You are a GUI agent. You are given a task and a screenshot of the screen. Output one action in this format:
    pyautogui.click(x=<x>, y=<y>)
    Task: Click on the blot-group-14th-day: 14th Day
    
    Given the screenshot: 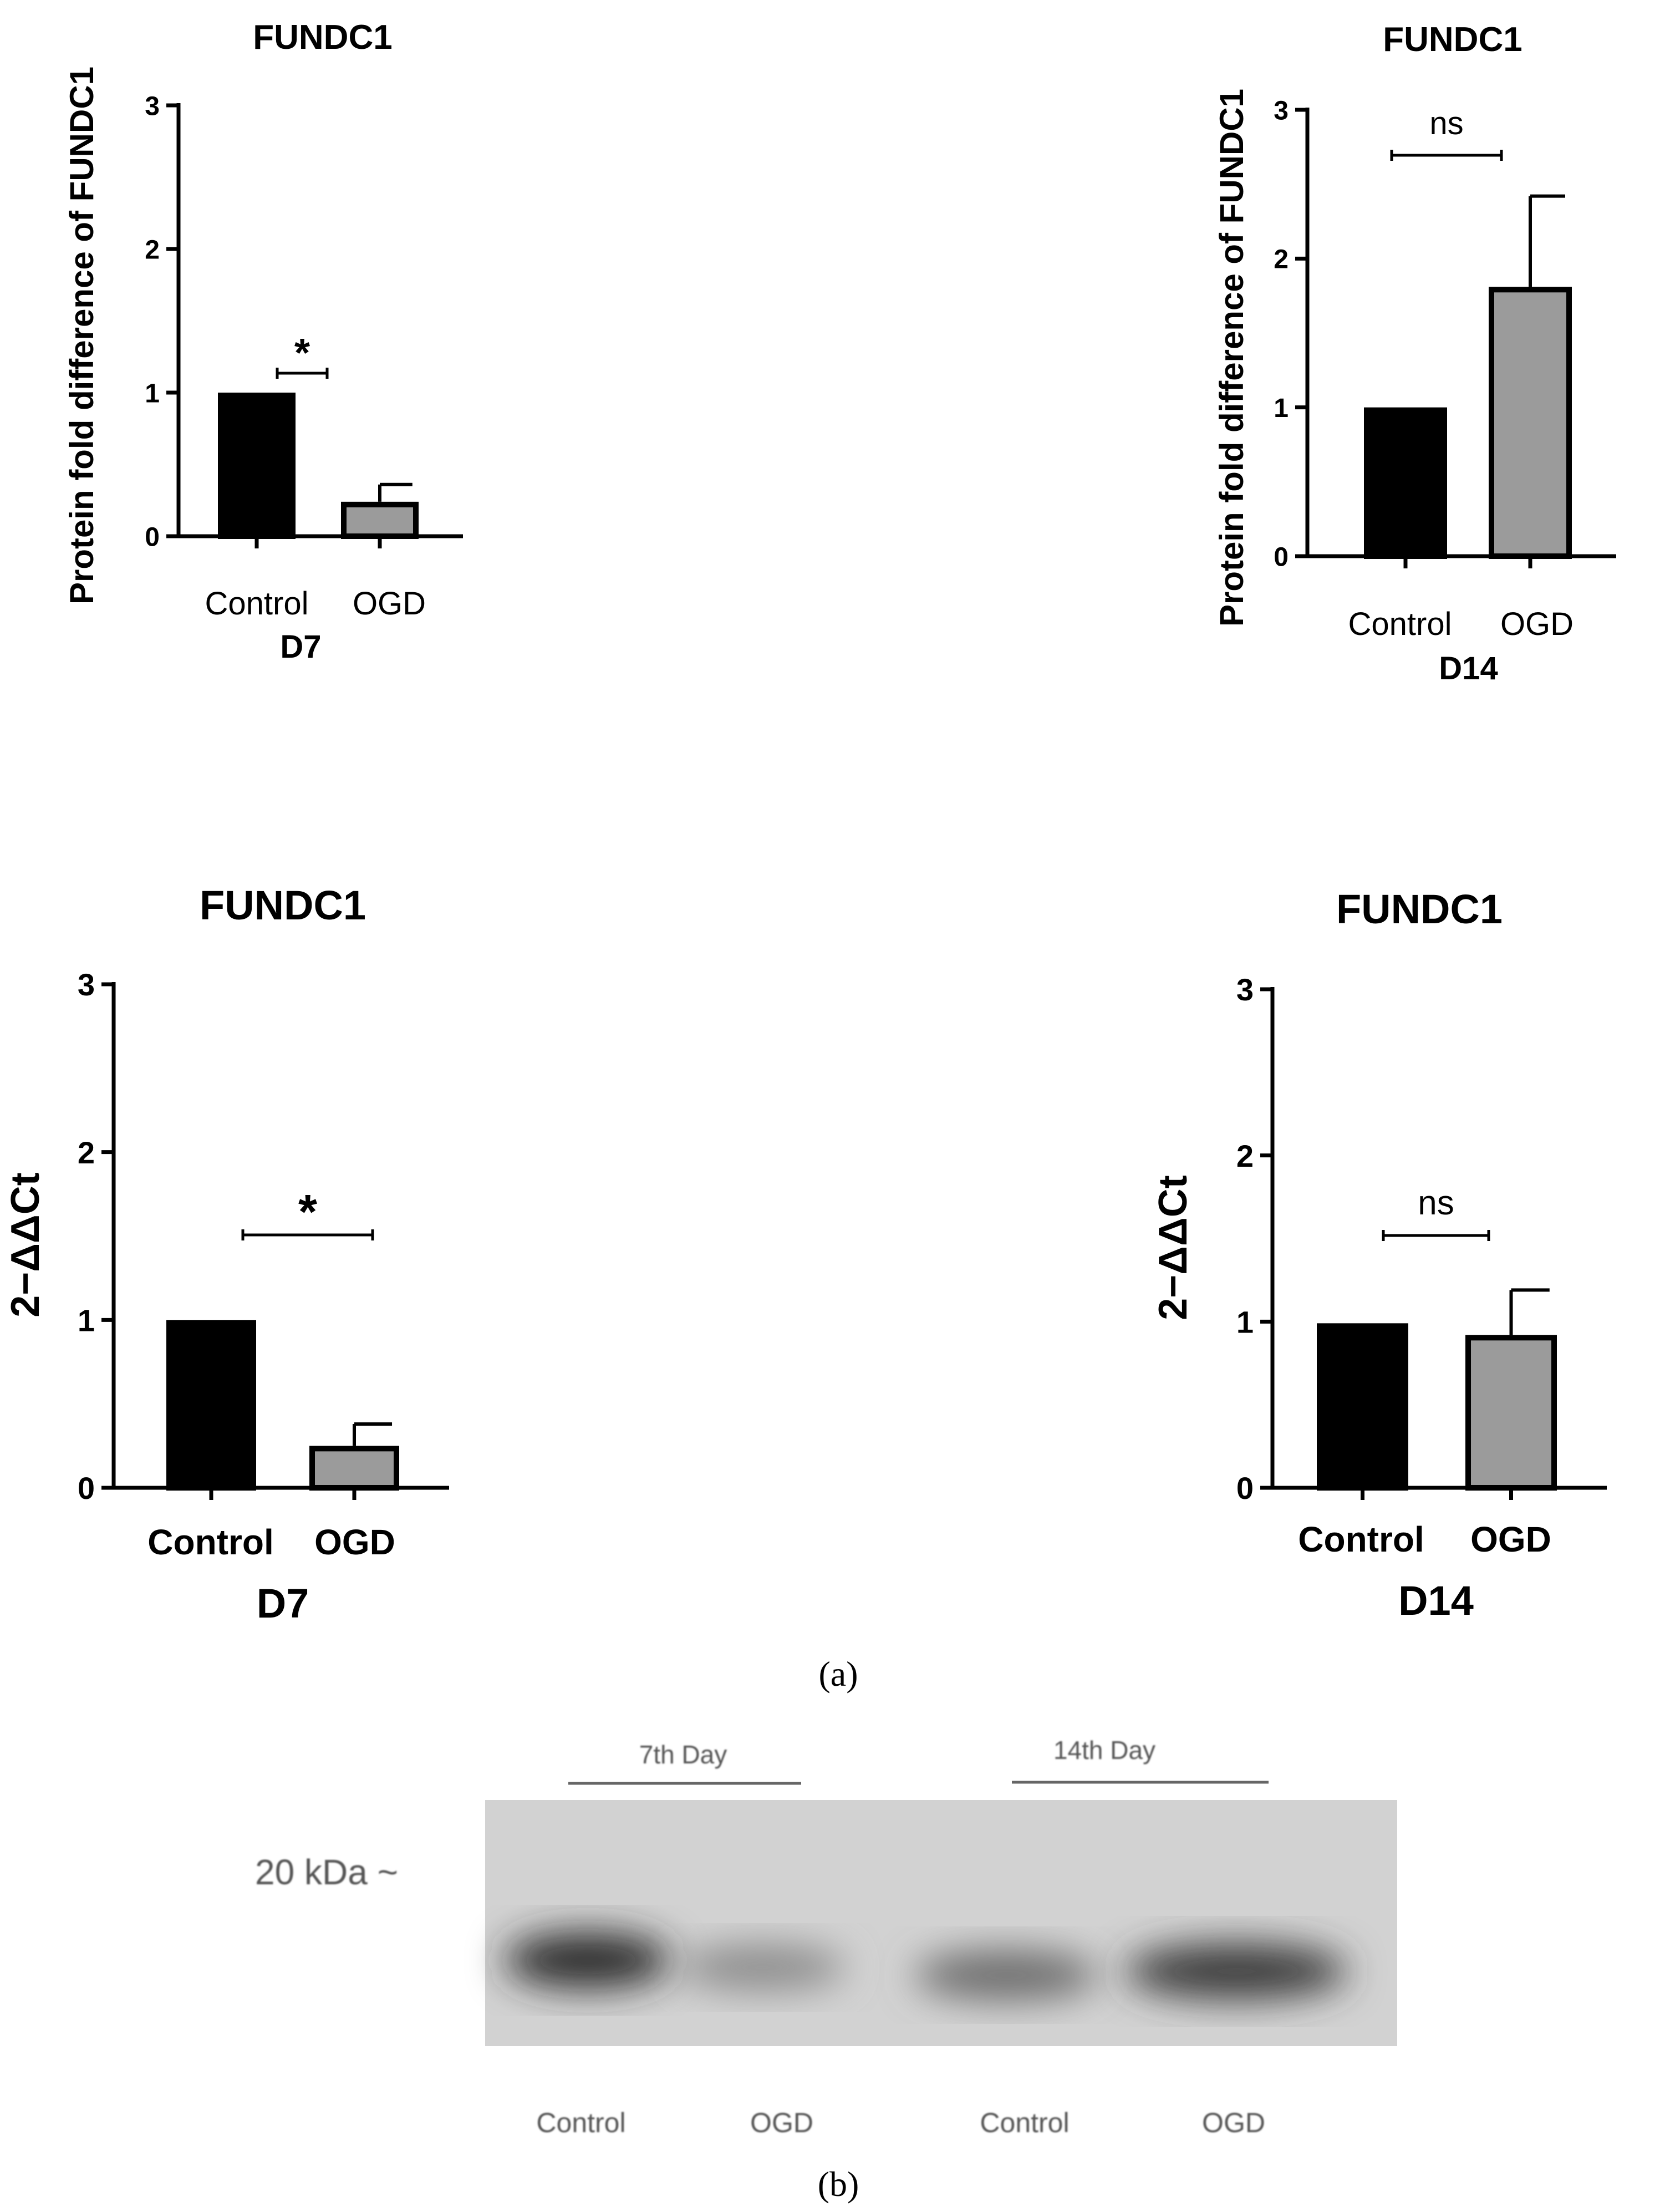 What is the action you would take?
    pyautogui.click(x=1140, y=1760)
    